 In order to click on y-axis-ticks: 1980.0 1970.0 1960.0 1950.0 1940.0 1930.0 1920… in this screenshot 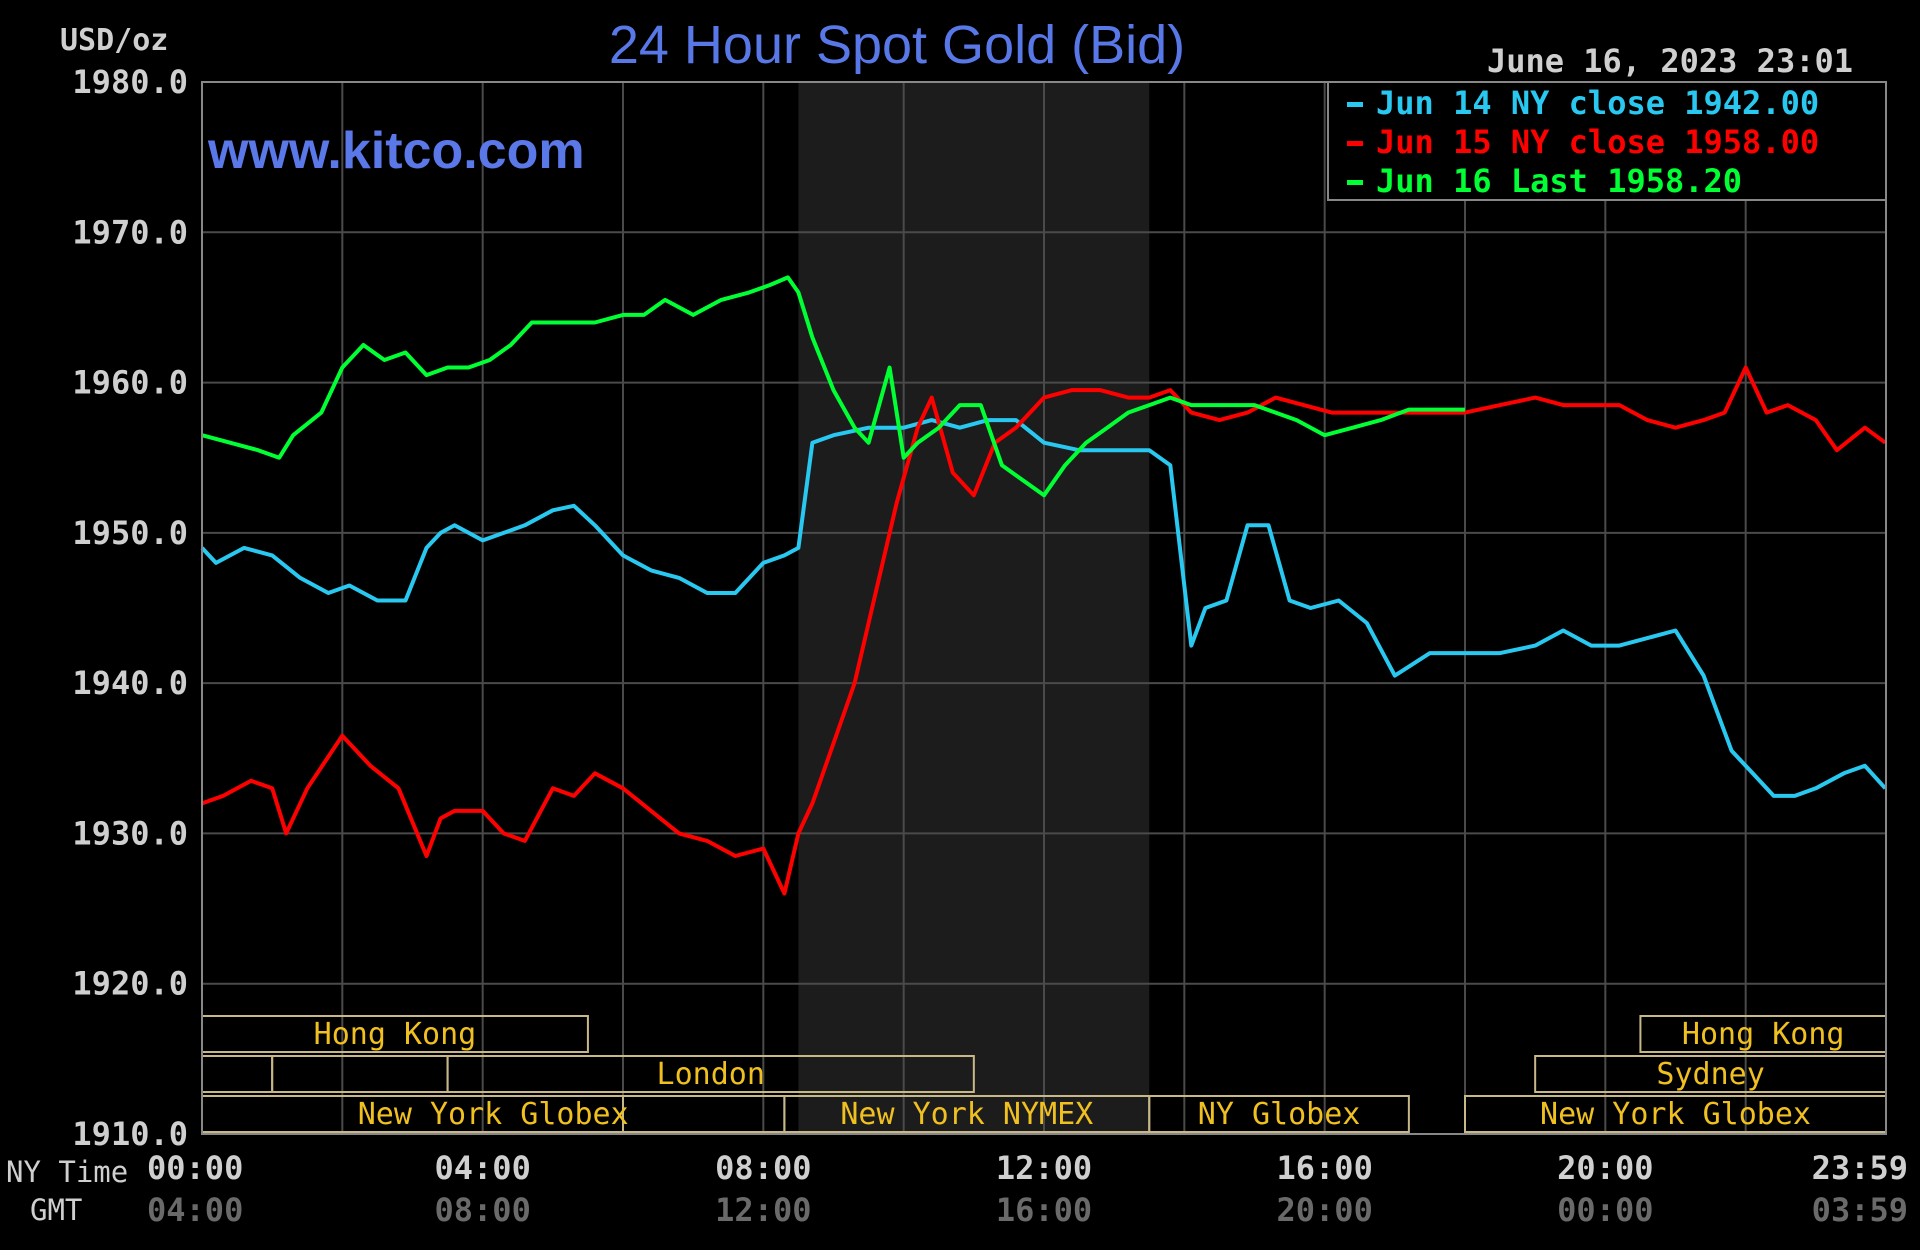, I will do `click(130, 608)`.